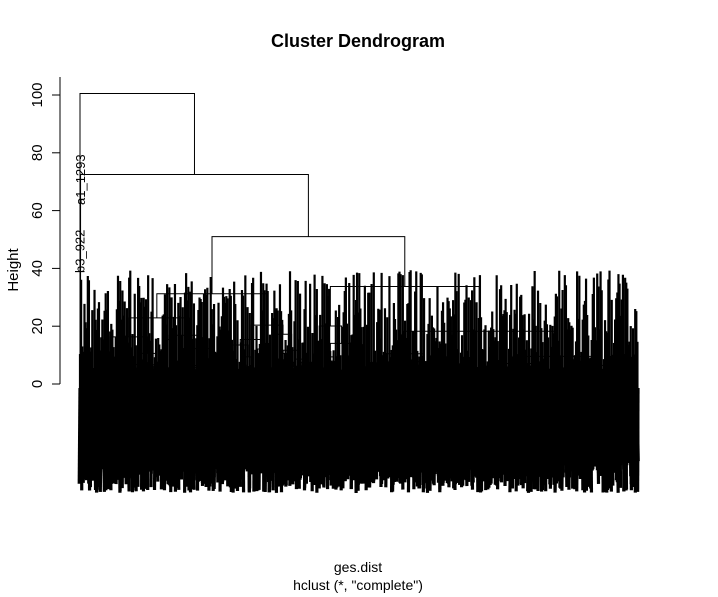  I want to click on y-axis: 0 20 40 60 80 100 Height, so click(33, 232).